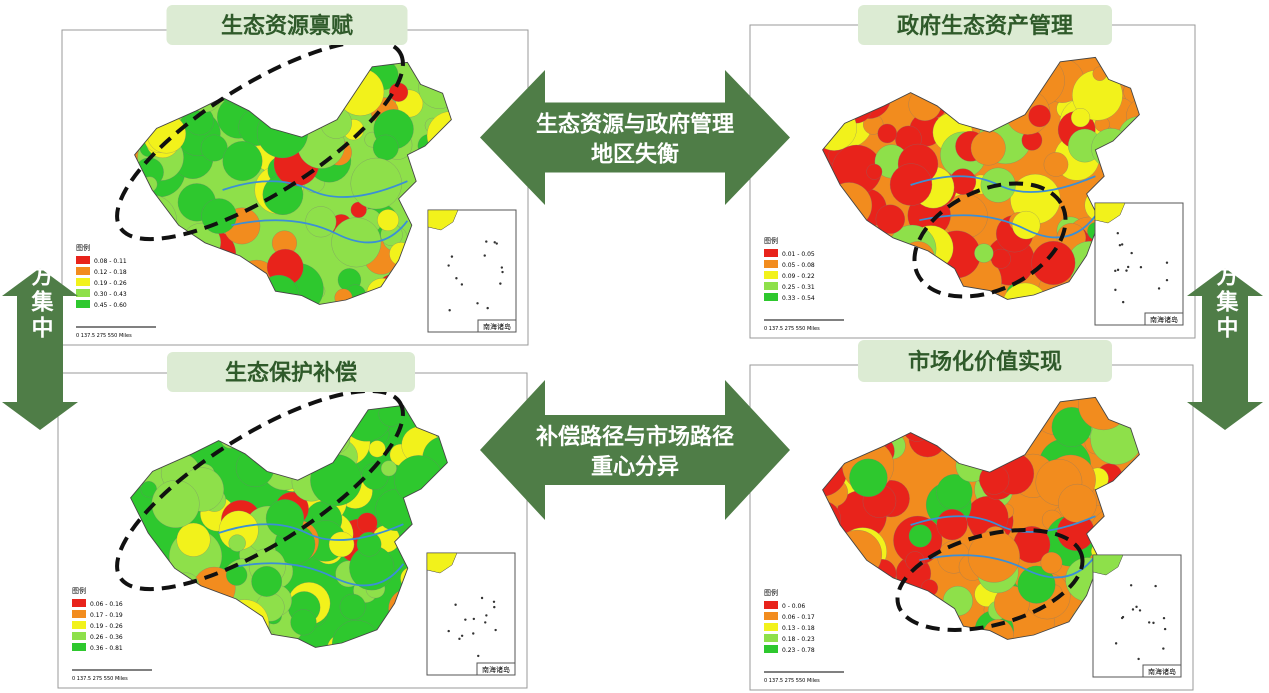 The height and width of the screenshot is (693, 1269). Describe the element at coordinates (798, 617) in the screenshot. I see `legend-label: 0.06 - 0.17` at that location.